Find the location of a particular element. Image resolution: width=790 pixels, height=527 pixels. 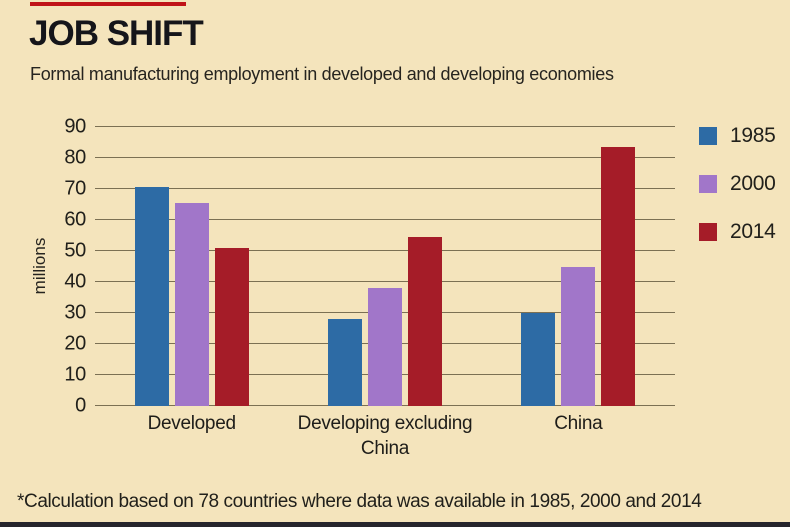

legend-swatch-2014 is located at coordinates (708, 232).